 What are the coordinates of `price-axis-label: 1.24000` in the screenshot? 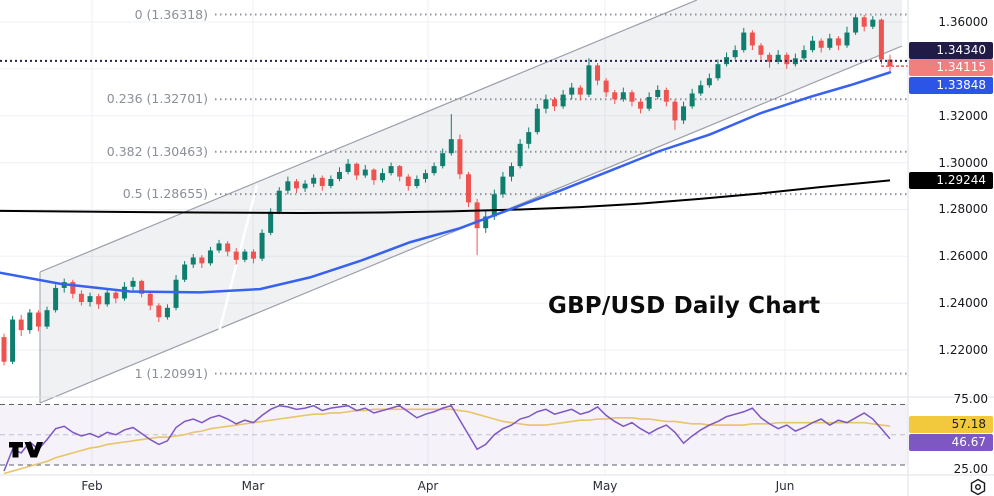 It's located at (963, 303).